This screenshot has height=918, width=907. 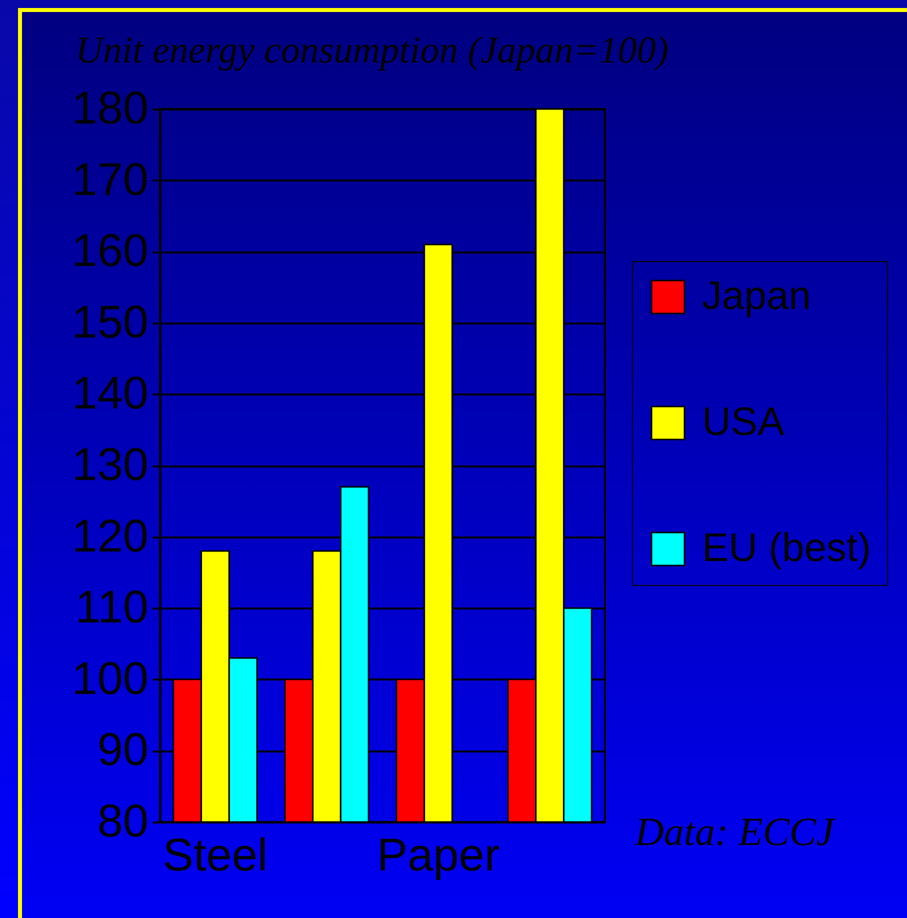 I want to click on legend-label: EU (best), so click(x=786, y=548).